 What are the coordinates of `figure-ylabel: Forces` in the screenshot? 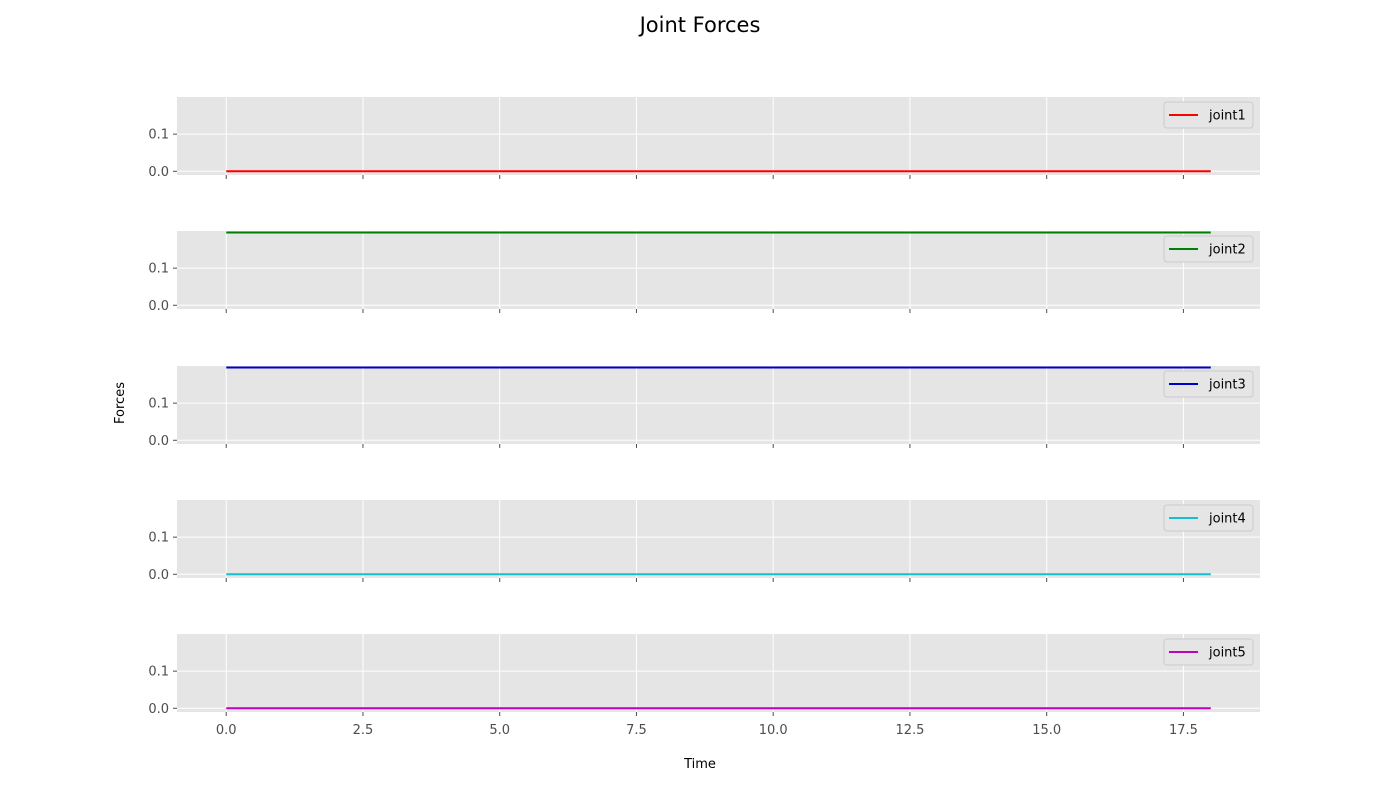 It's located at (120, 403).